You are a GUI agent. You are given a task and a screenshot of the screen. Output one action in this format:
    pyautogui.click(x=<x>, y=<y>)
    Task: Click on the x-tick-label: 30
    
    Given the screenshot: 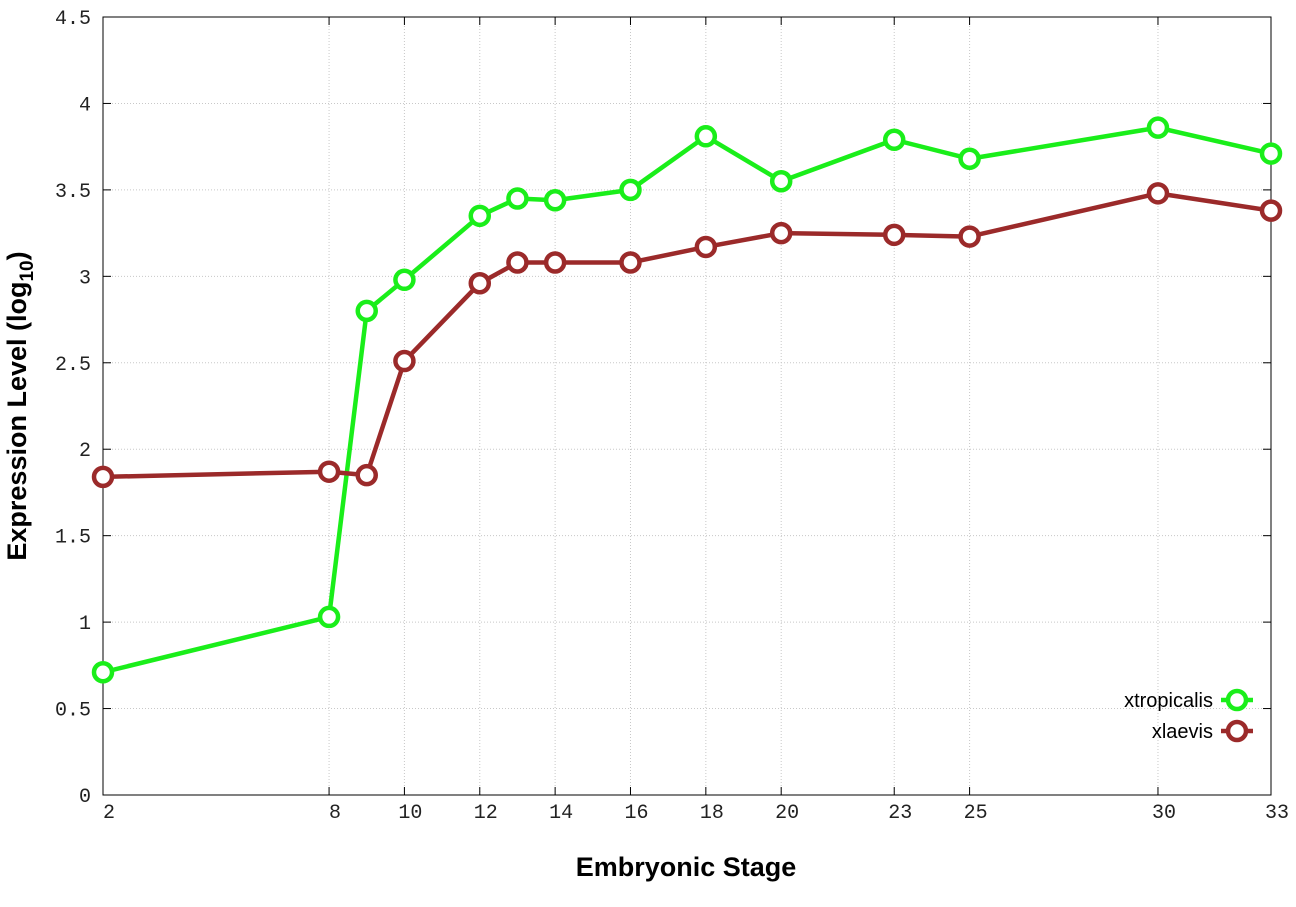 What is the action you would take?
    pyautogui.click(x=1164, y=813)
    